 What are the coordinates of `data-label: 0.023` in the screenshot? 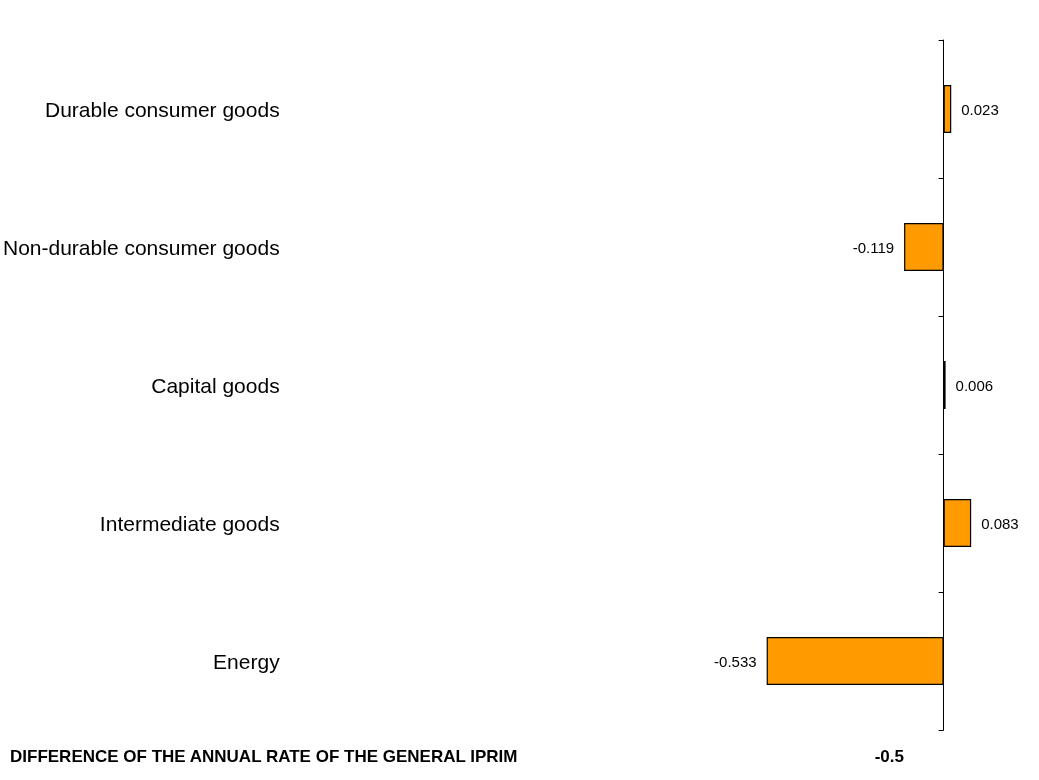 It's located at (980, 109).